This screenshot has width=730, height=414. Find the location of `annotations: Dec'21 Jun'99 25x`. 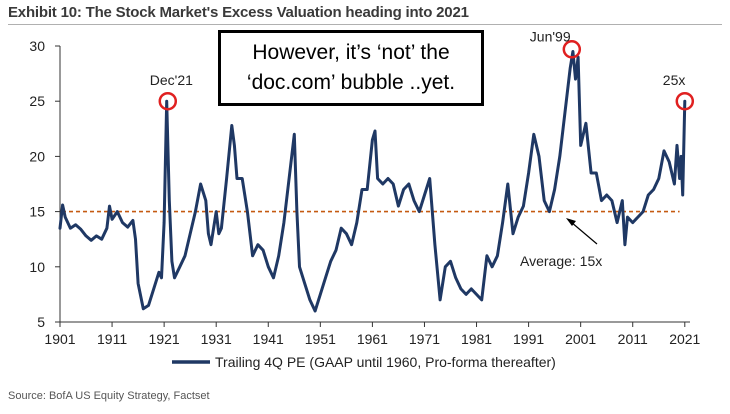

annotations: Dec'21 Jun'99 25x is located at coordinates (422, 69).